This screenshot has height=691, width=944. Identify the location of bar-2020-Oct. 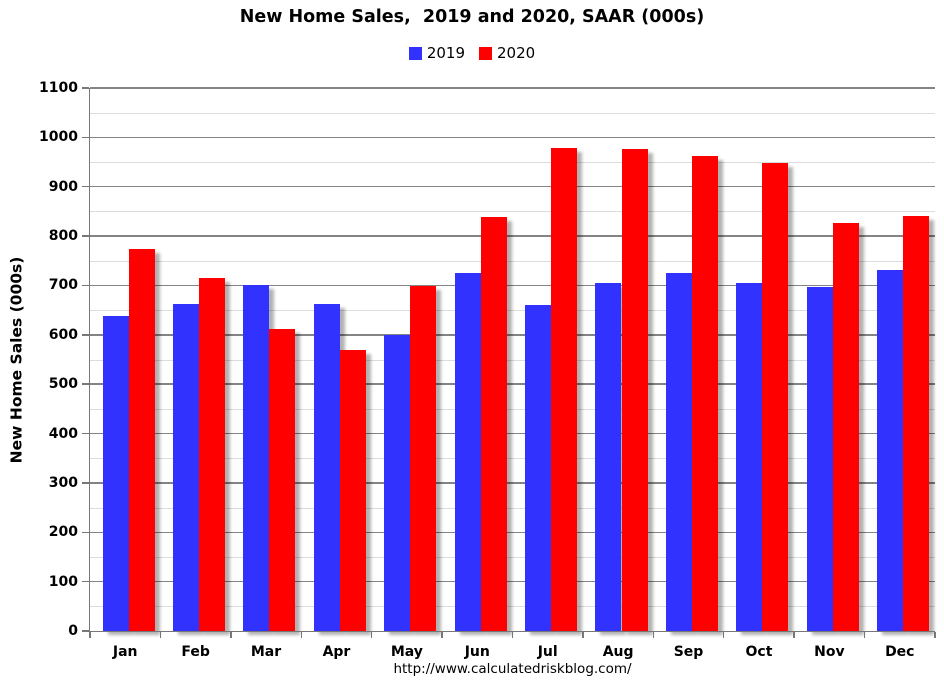
(775, 396).